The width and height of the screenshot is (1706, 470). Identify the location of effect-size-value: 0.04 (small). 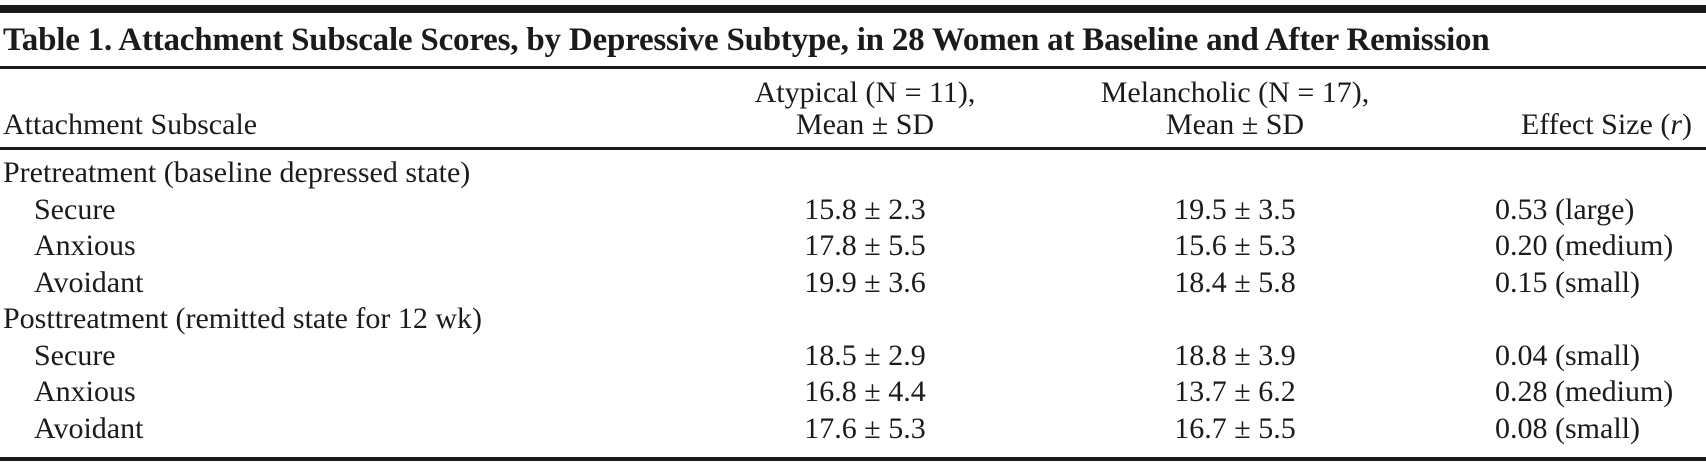
(1567, 355).